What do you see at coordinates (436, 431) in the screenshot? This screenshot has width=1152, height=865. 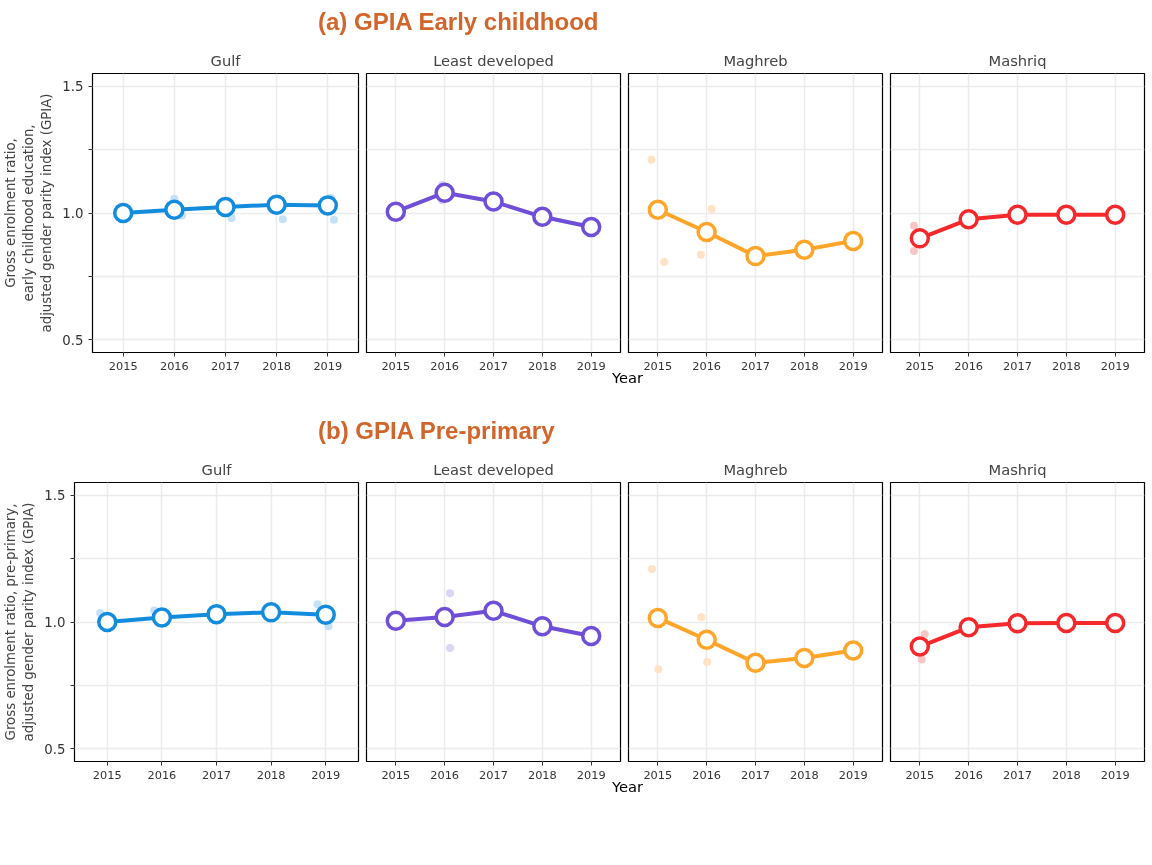 I see `text: (b) GPIA Pre-primary` at bounding box center [436, 431].